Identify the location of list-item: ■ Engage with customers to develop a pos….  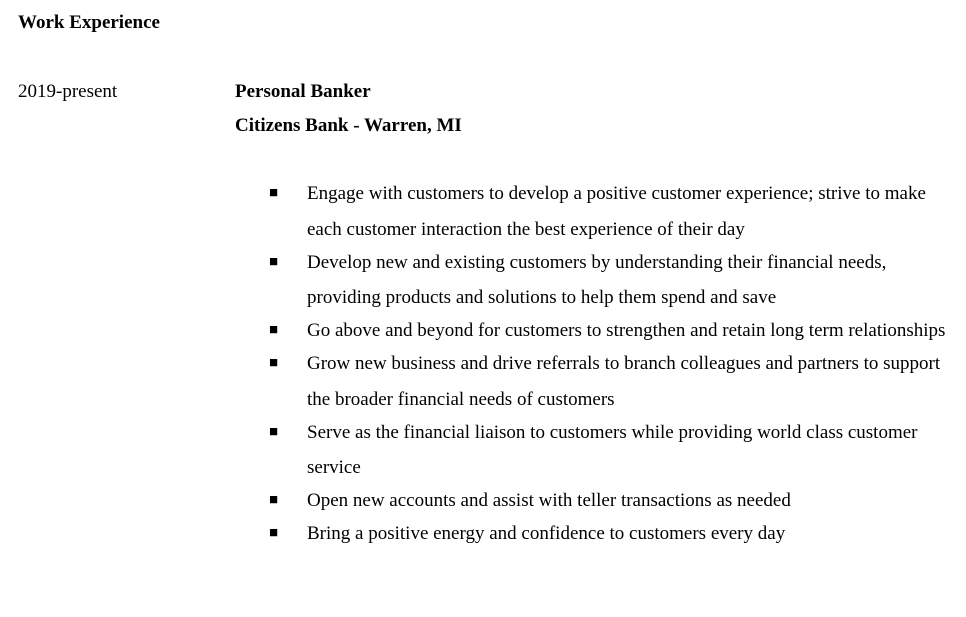
(595, 211).